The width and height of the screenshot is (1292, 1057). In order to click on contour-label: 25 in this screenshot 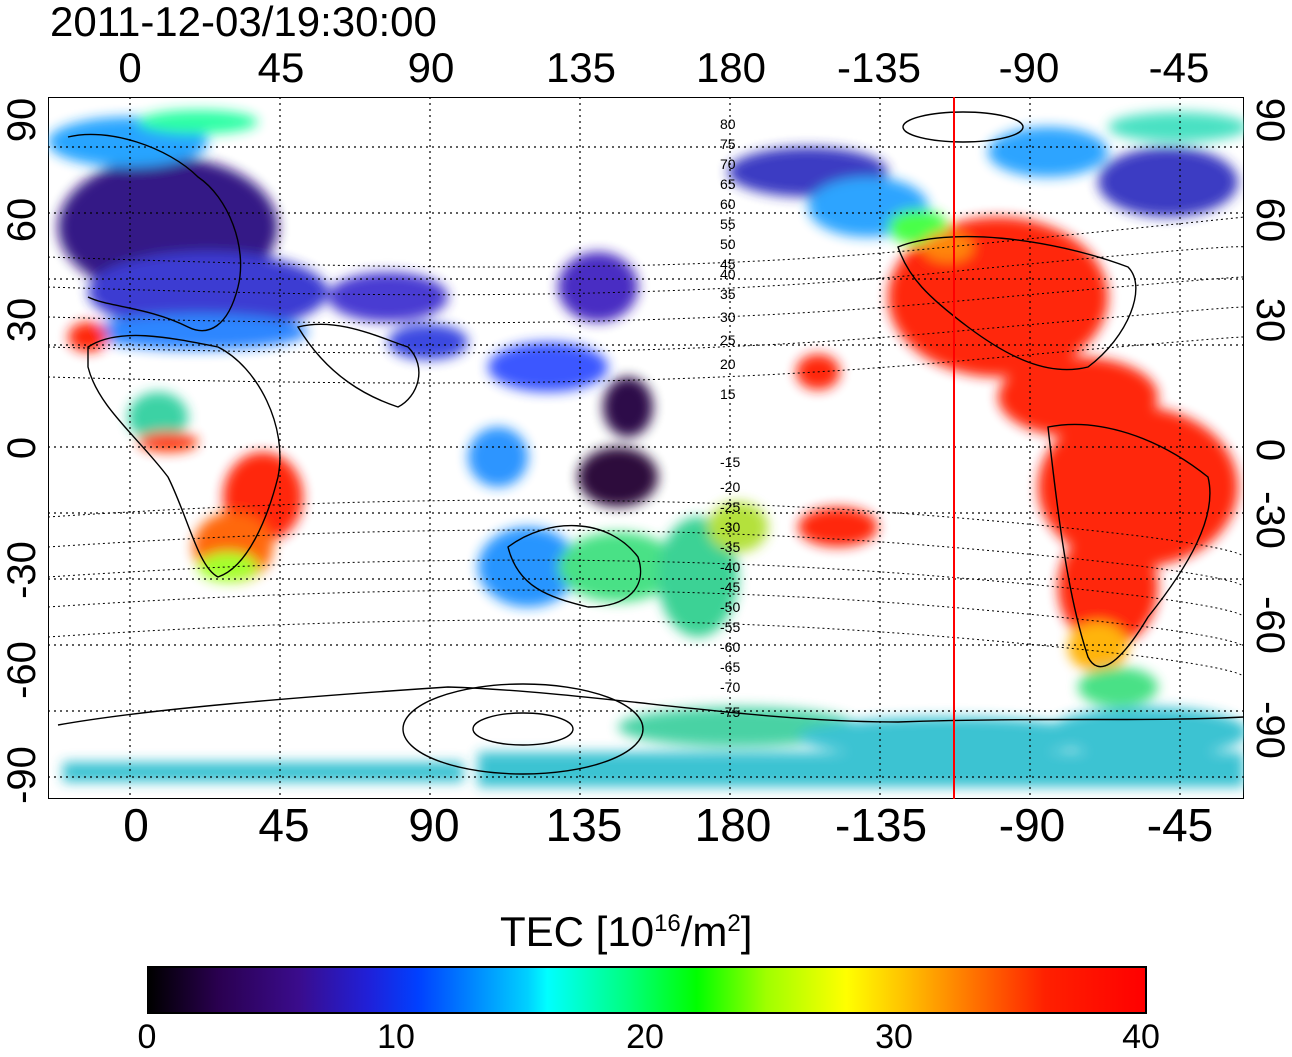, I will do `click(728, 340)`.